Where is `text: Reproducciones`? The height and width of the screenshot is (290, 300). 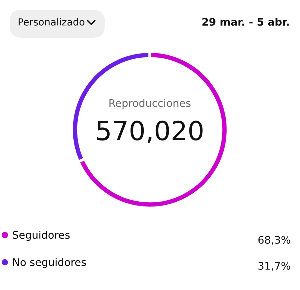
text: Reproducciones is located at coordinates (150, 104).